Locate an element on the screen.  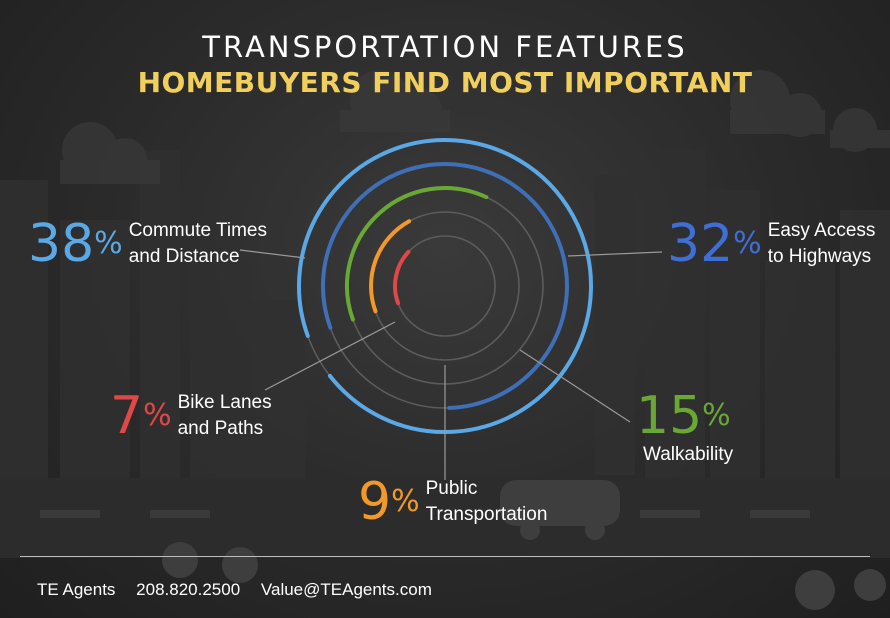
label-walkability: 15% Walkability is located at coordinates (684, 429).